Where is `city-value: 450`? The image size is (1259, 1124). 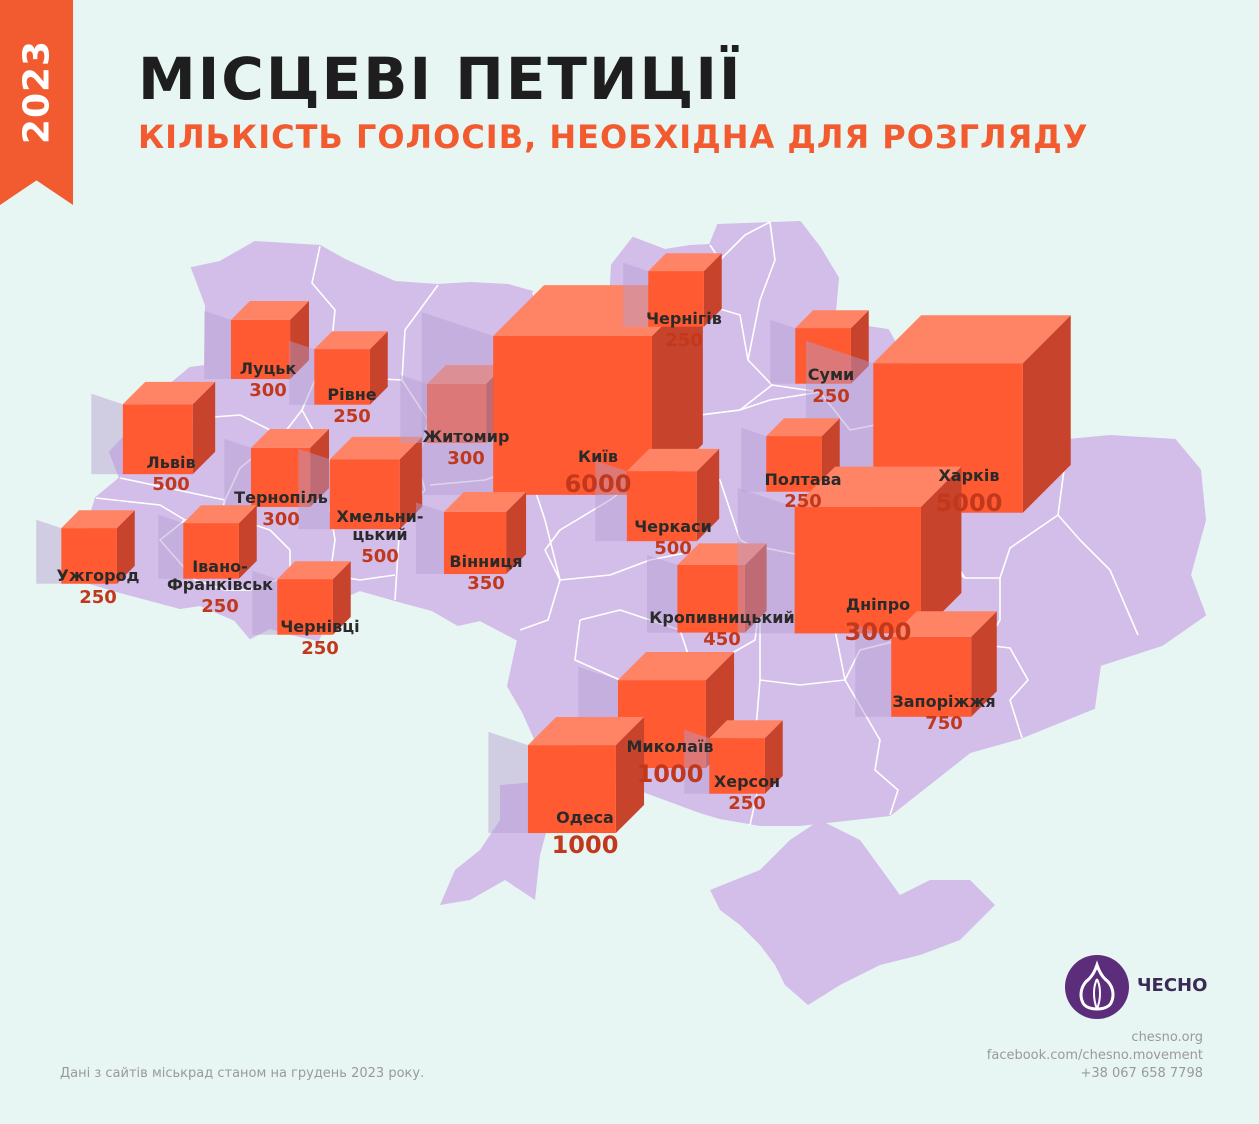 city-value: 450 is located at coordinates (722, 639).